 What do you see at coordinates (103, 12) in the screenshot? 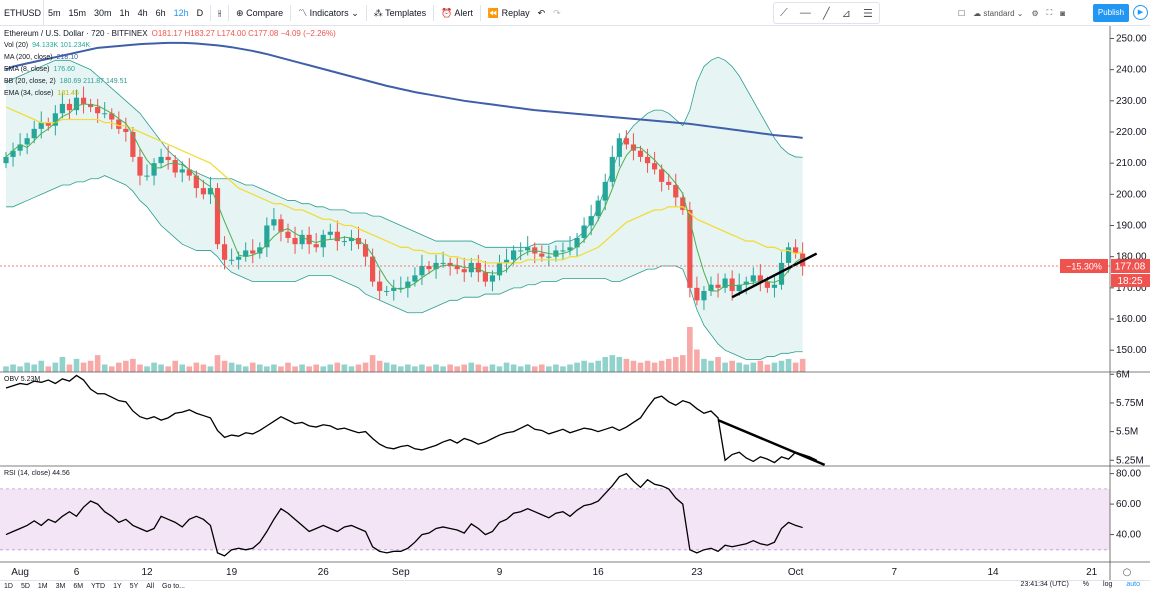
I see `interval-30m: 30m` at bounding box center [103, 12].